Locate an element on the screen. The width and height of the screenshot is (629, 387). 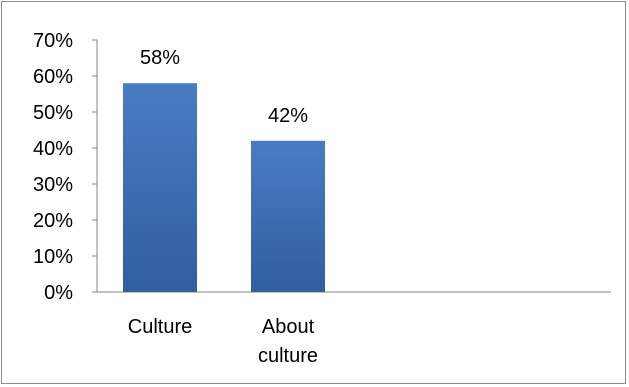
data-label: 58% is located at coordinates (160, 58).